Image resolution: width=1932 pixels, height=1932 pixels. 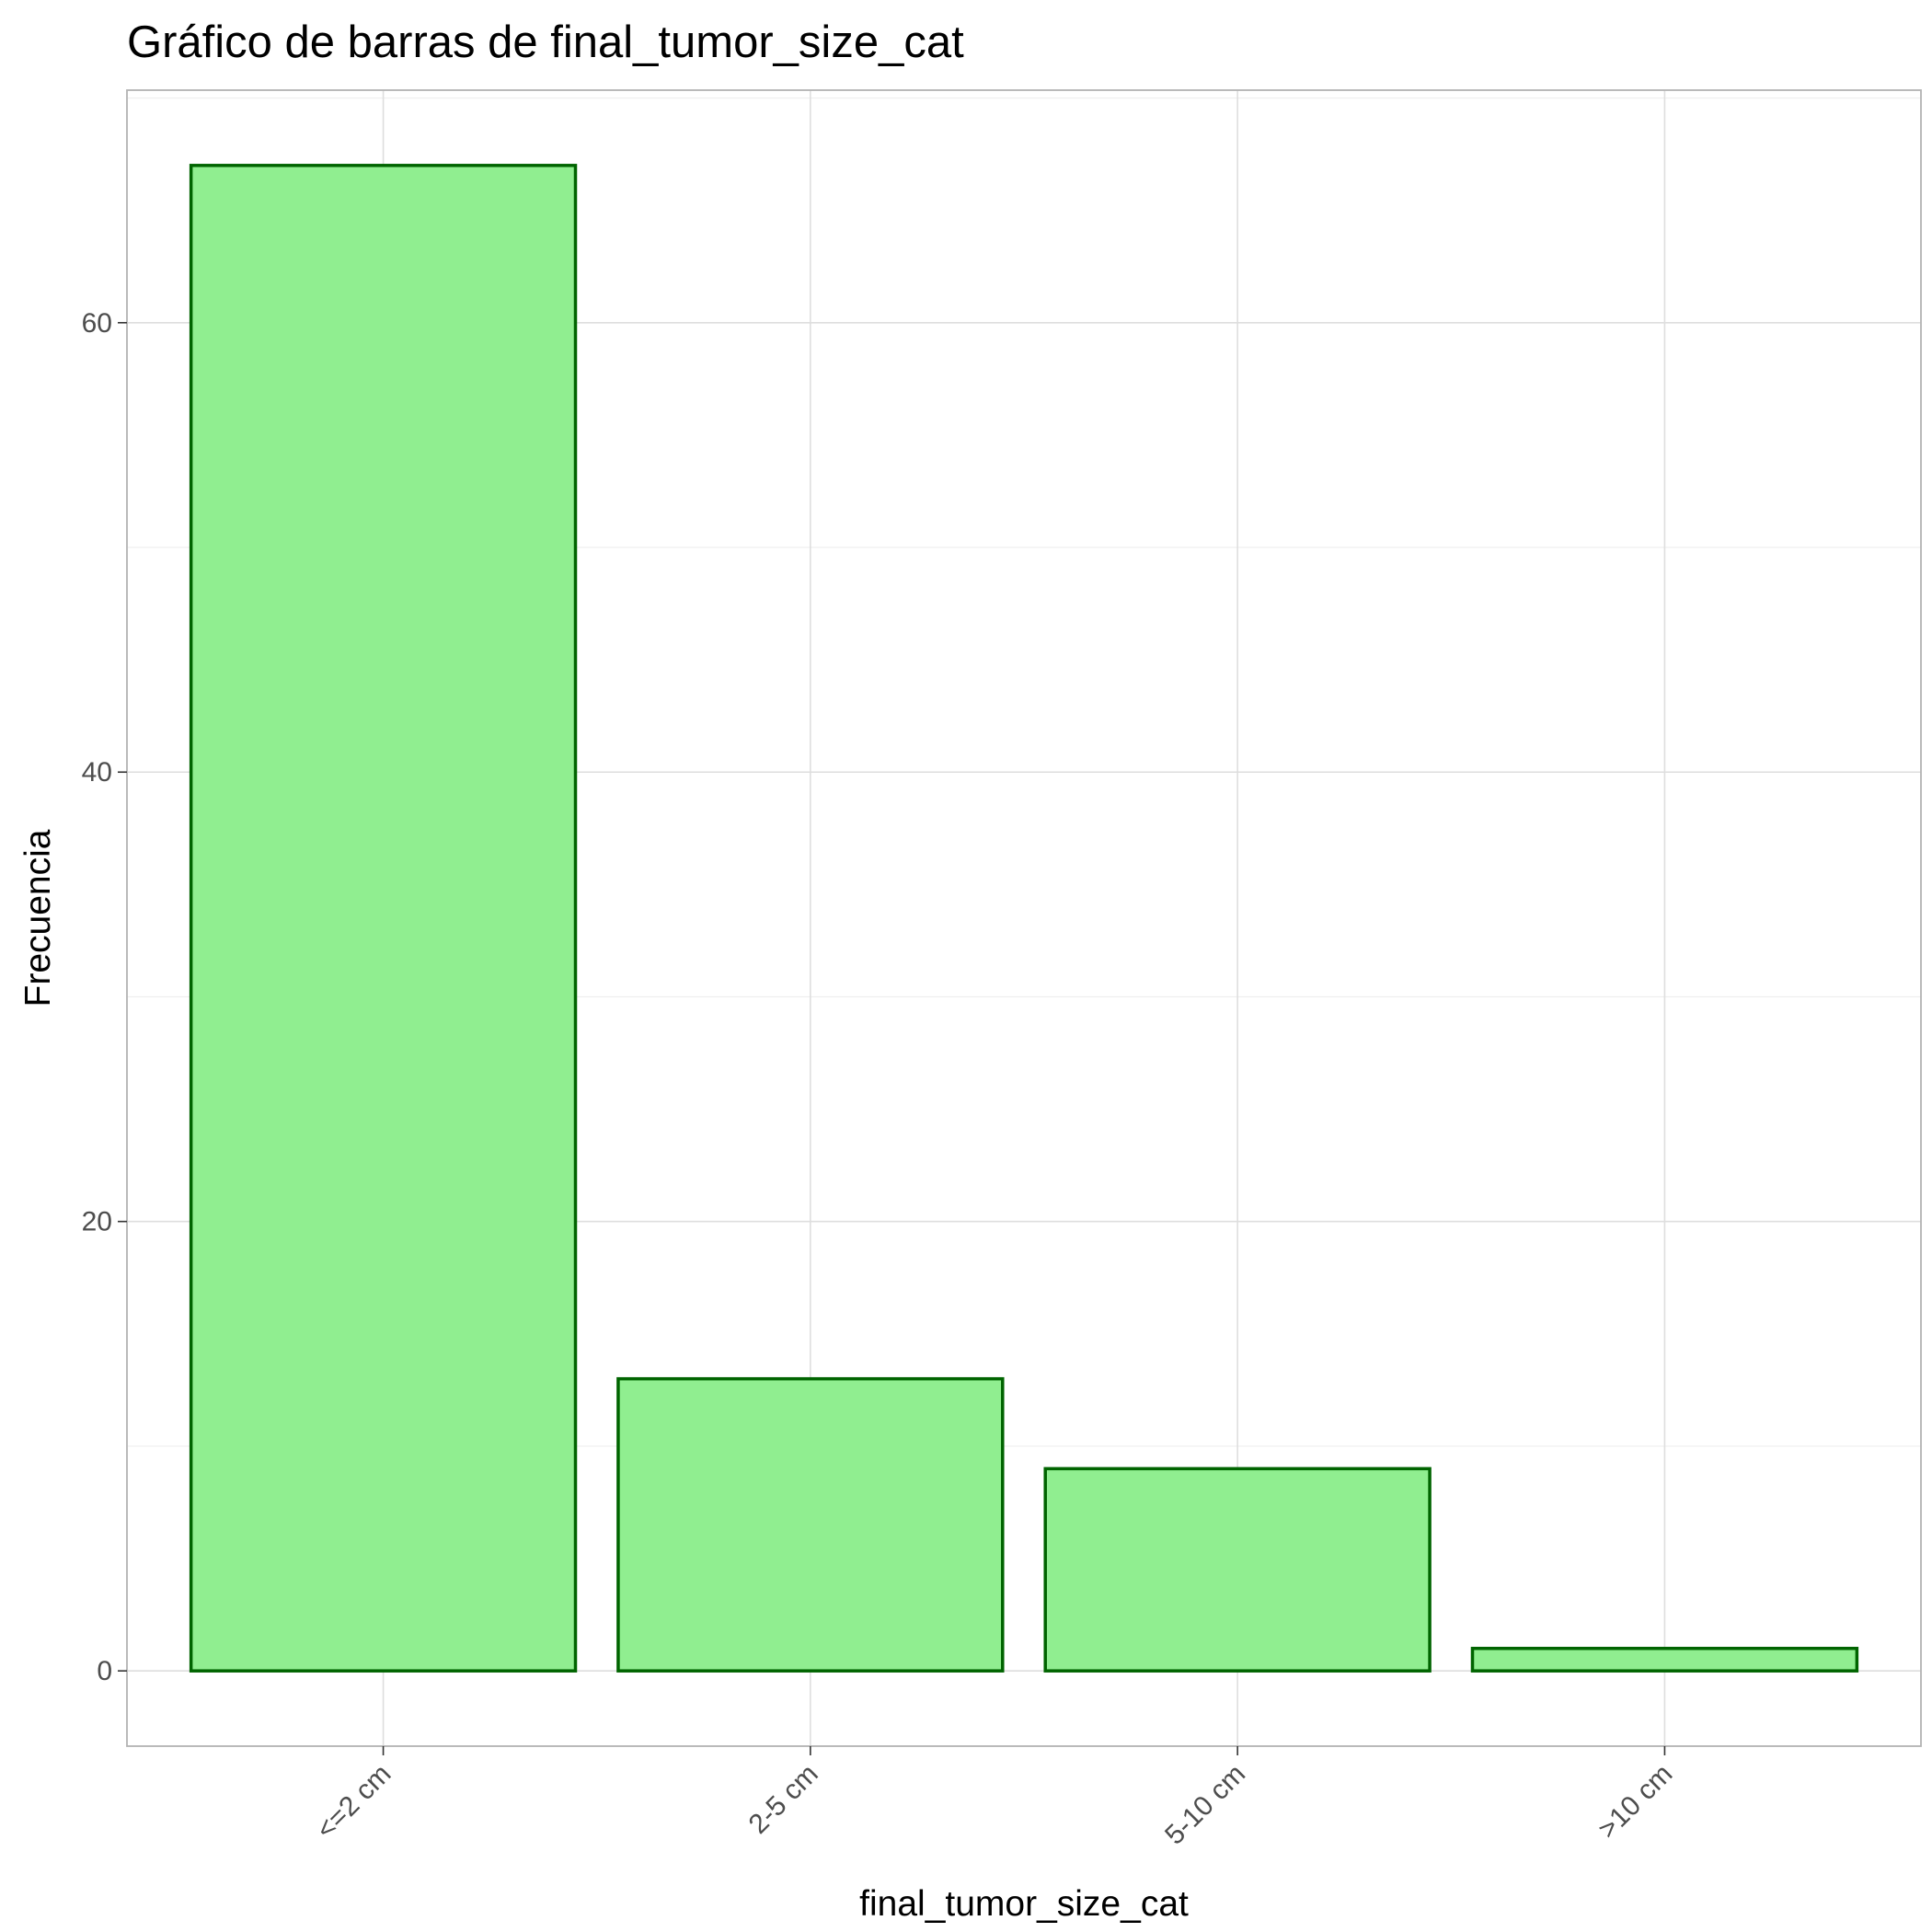 I want to click on y-tick-label: 40, so click(x=97, y=772).